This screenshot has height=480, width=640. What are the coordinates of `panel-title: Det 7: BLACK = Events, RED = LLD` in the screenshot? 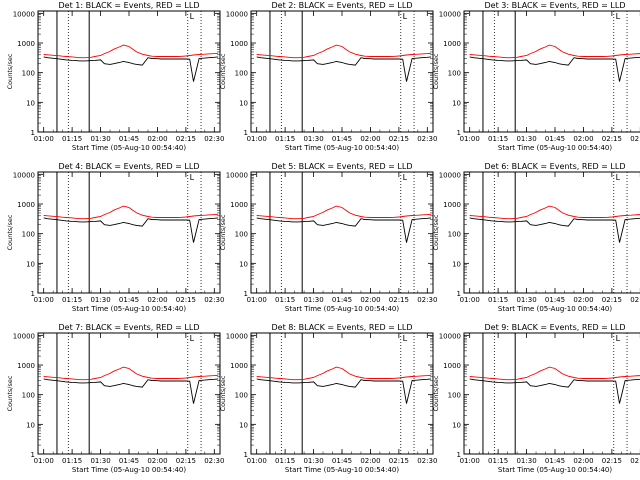 It's located at (129, 327).